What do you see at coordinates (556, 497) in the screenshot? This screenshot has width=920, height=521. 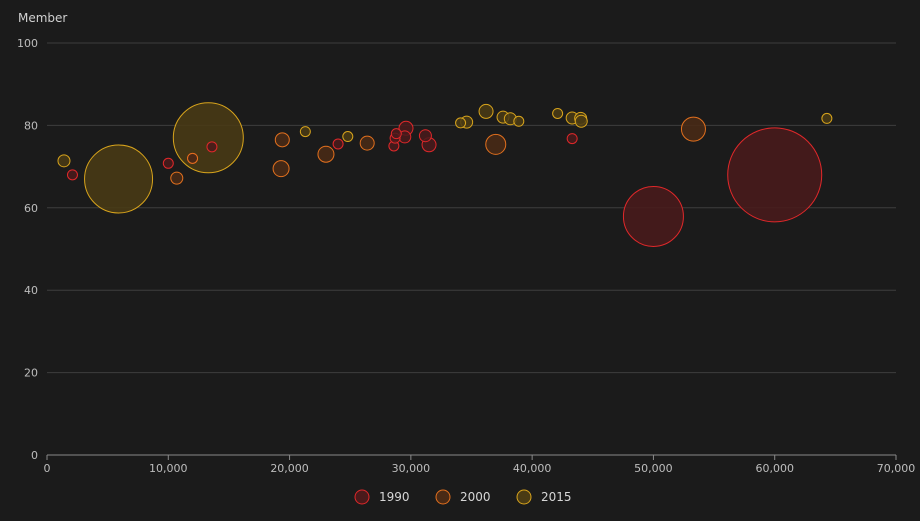 I see `legend-label: 2015` at bounding box center [556, 497].